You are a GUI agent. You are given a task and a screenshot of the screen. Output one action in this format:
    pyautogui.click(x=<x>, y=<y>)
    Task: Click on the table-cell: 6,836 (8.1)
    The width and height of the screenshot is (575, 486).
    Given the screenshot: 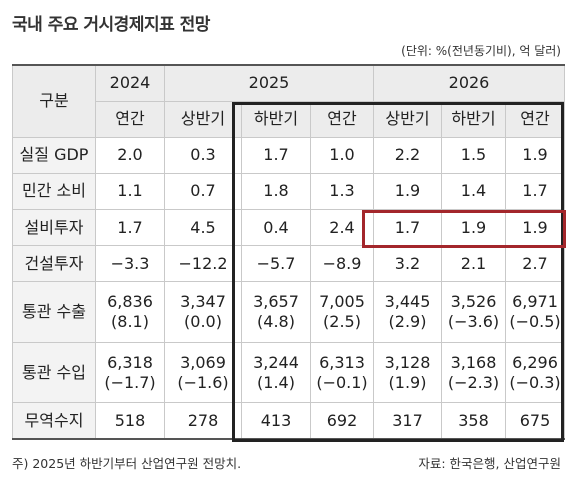 What is the action you would take?
    pyautogui.click(x=130, y=312)
    